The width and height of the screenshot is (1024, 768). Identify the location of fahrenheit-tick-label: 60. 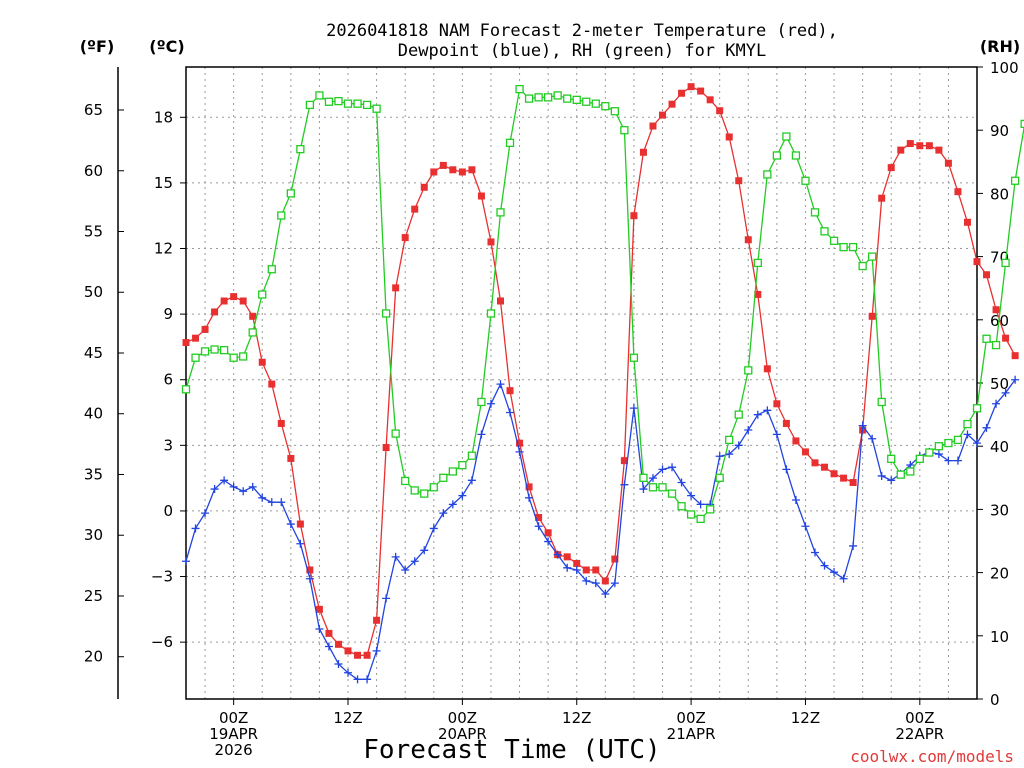
(93, 171).